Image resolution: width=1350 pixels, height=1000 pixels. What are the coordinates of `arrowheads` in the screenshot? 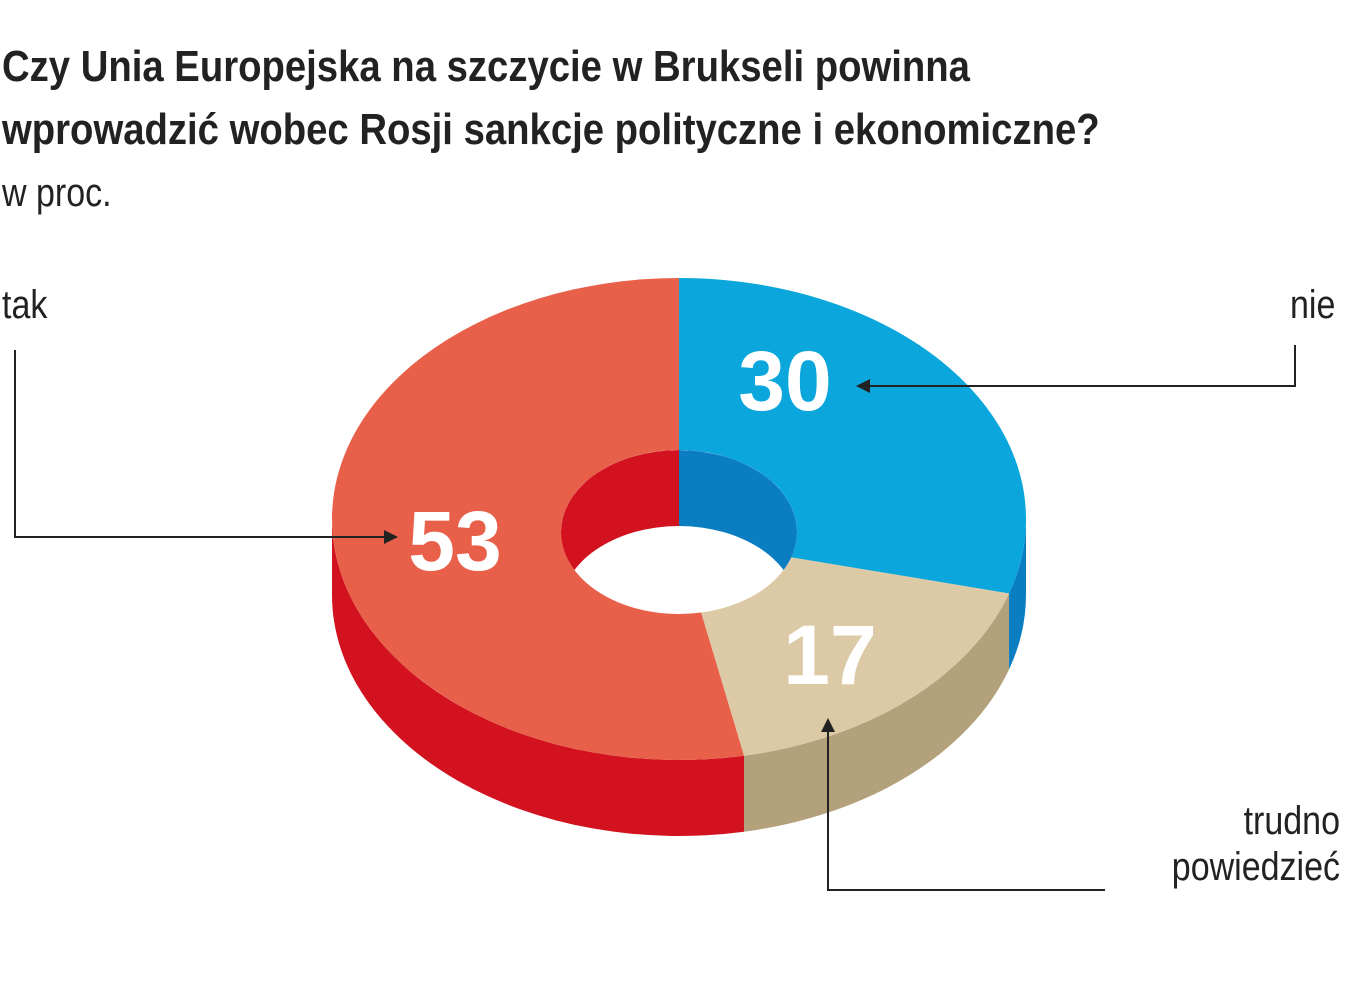 It's located at (627, 555).